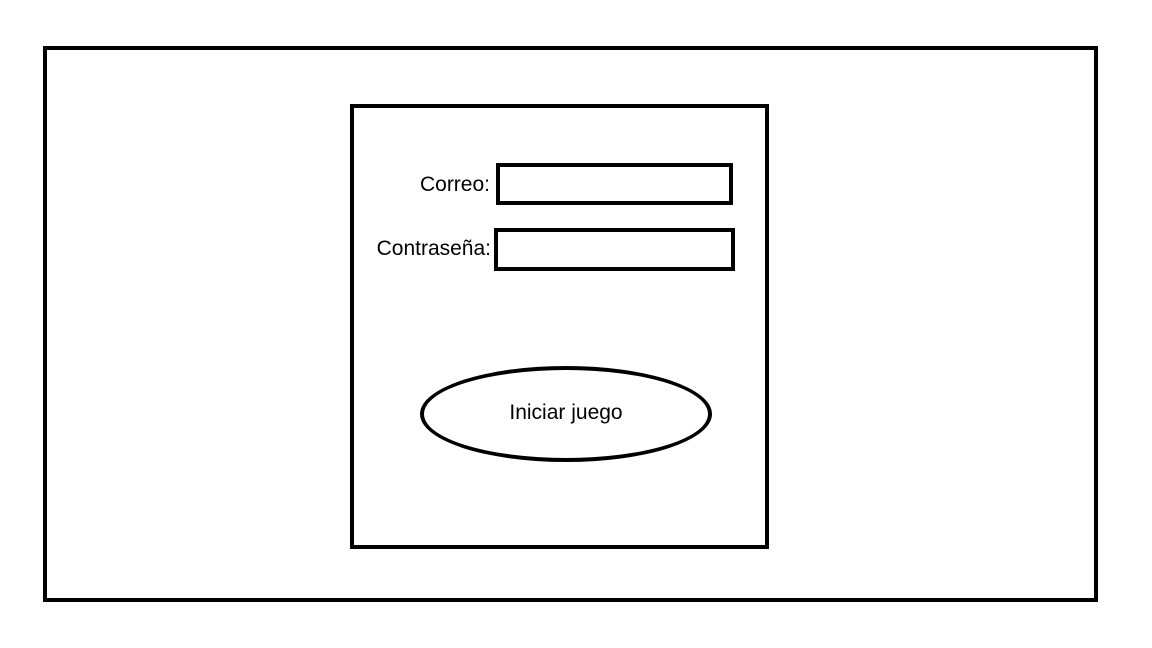 The height and width of the screenshot is (648, 1152). I want to click on email-input, so click(614, 184).